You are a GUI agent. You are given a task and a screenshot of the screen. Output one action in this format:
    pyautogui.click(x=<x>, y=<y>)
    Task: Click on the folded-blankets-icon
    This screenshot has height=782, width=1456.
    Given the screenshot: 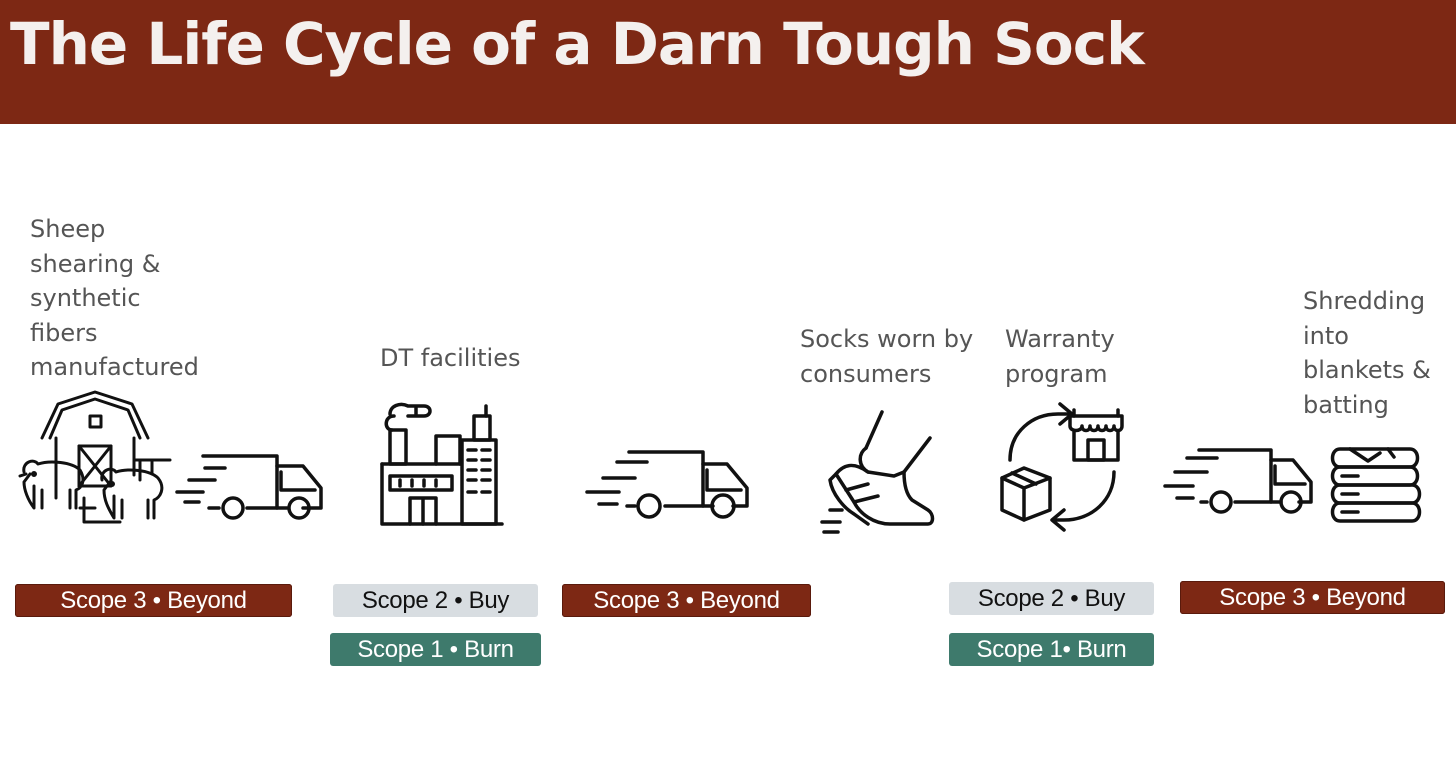 What is the action you would take?
    pyautogui.click(x=1376, y=485)
    